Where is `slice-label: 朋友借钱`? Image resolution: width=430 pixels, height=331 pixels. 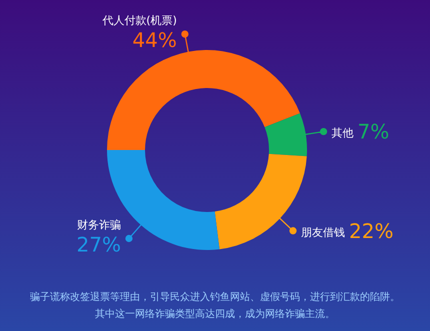
slice-label: 朋友借钱 is located at coordinates (323, 232).